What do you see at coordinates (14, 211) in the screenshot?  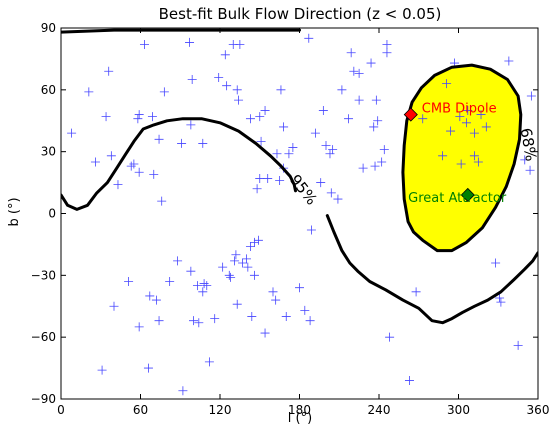 I see `y-axis-title: b (°)` at bounding box center [14, 211].